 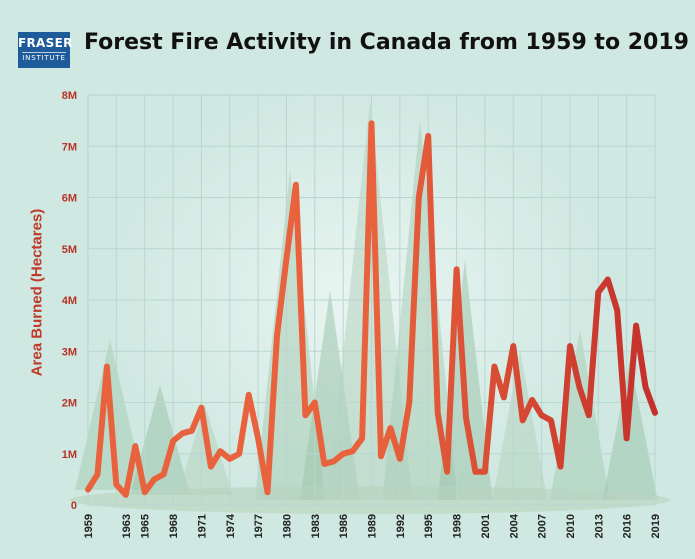 What do you see at coordinates (486, 526) in the screenshot?
I see `x-tick-label: 2001` at bounding box center [486, 526].